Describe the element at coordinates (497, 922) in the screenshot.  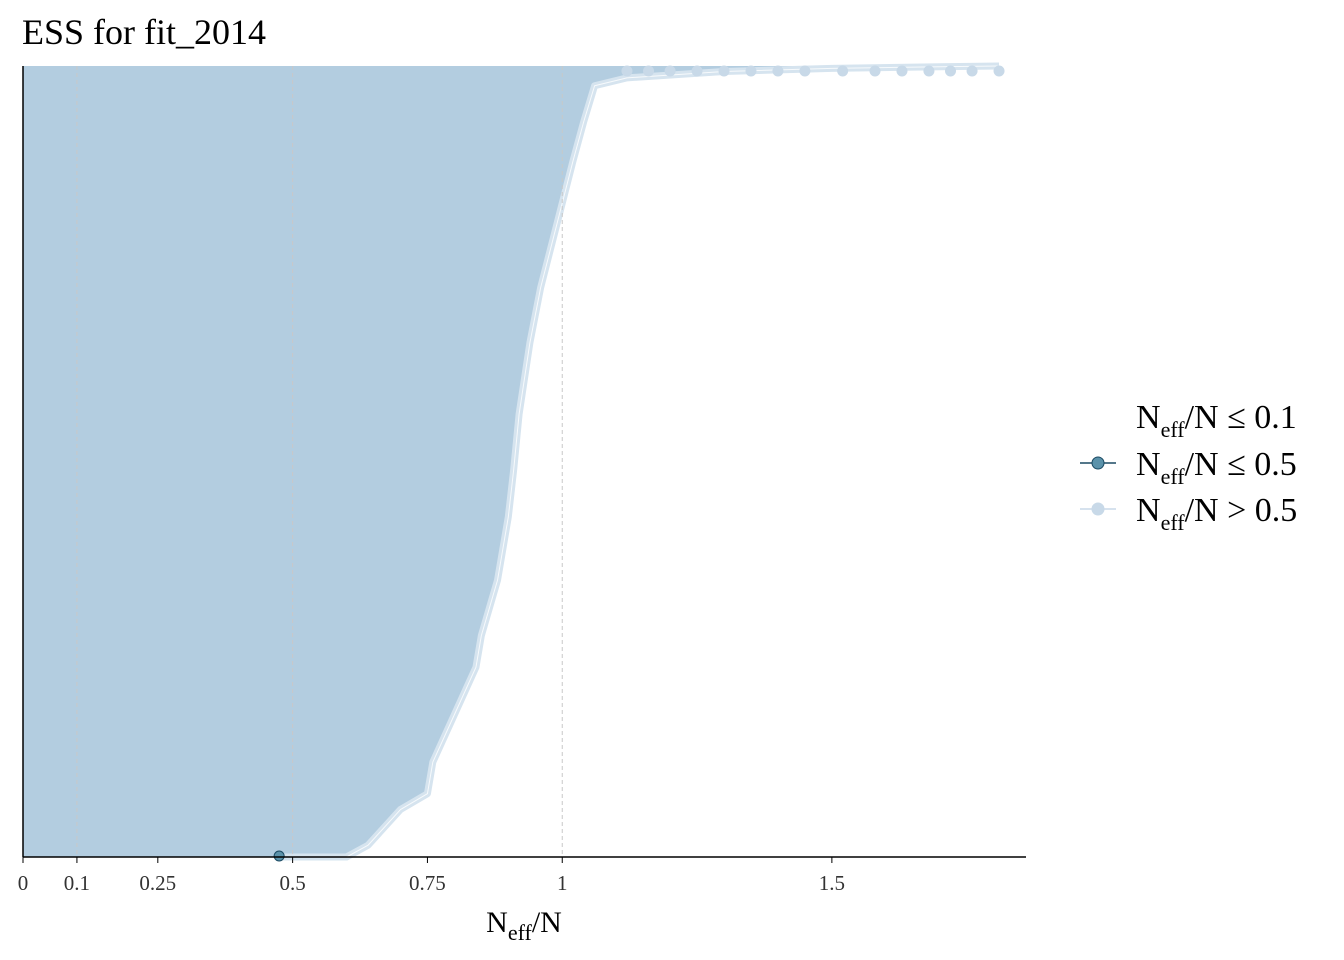
I see `x-axis-label-main: N` at that location.